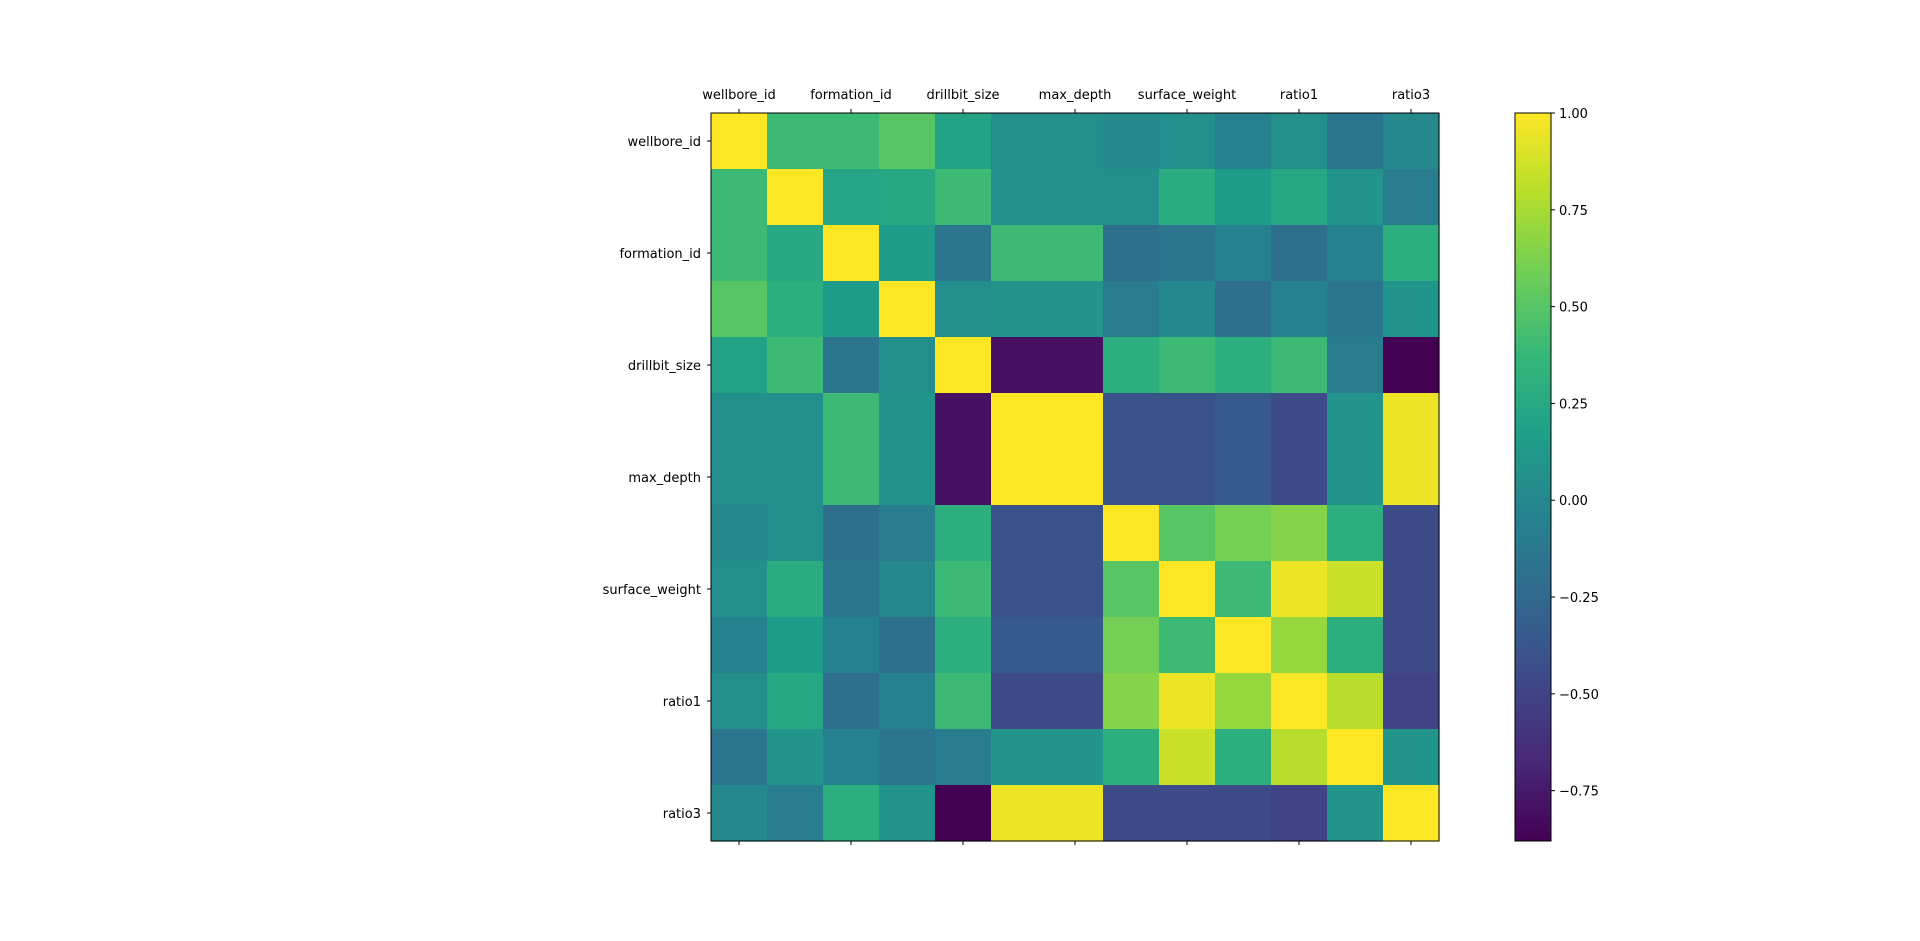 The image size is (1920, 941). Describe the element at coordinates (1579, 792) in the screenshot. I see `colorbar-tick-label: −0.75` at that location.